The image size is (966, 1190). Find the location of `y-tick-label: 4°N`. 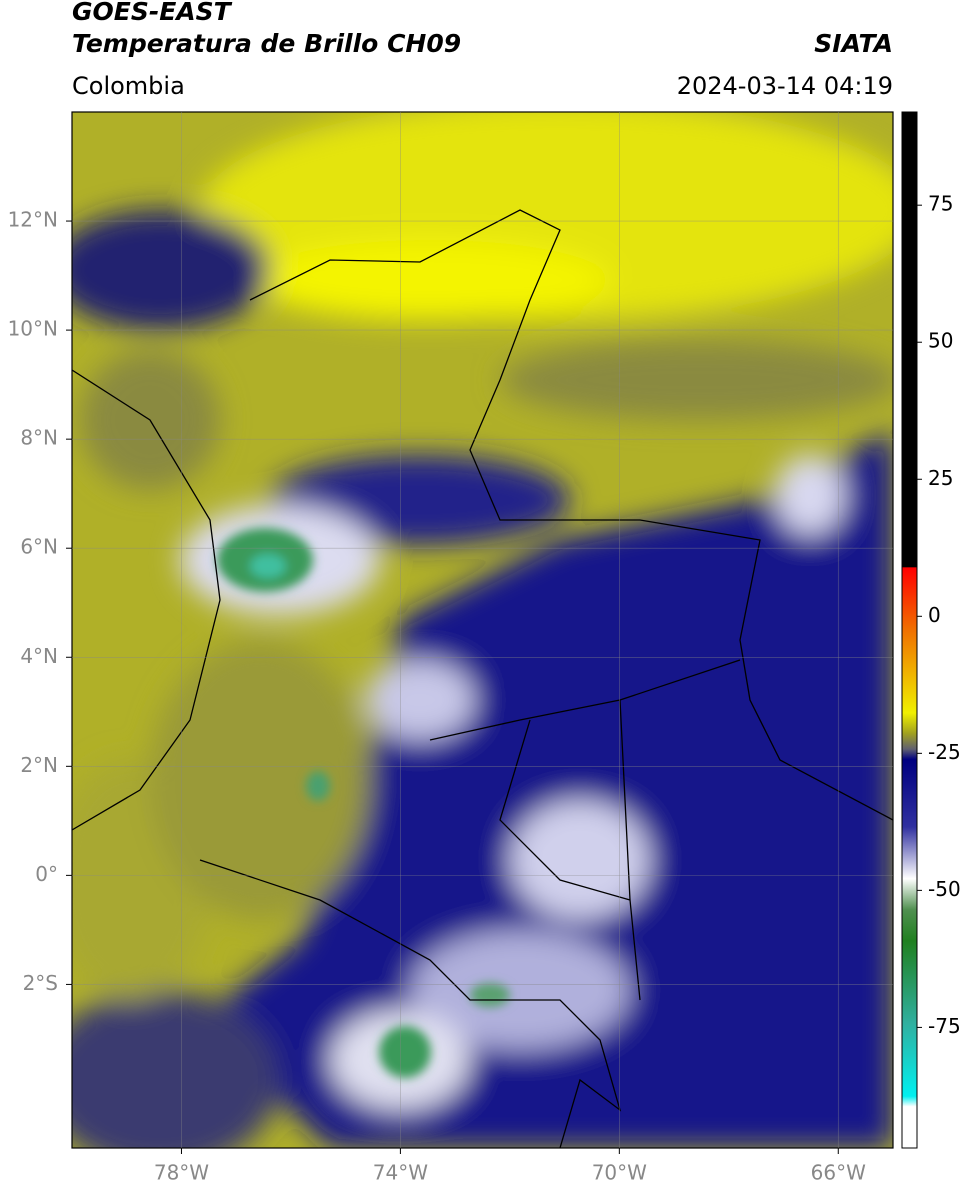

y-tick-label: 4°N is located at coordinates (39, 656).